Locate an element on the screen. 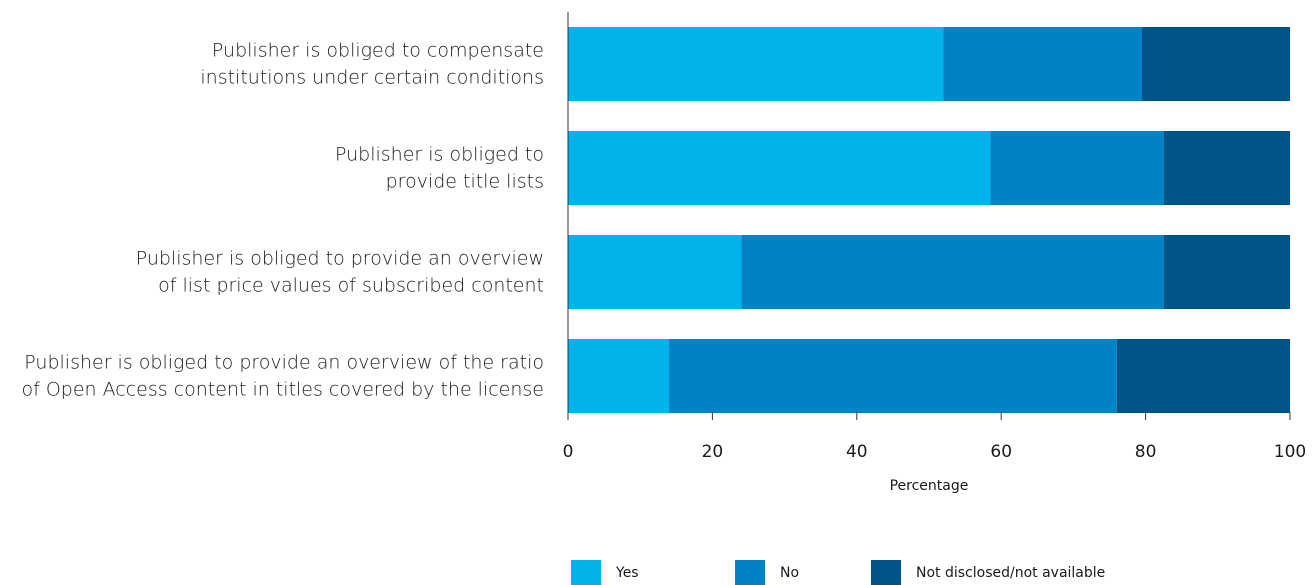  legend-label: No is located at coordinates (789, 573).